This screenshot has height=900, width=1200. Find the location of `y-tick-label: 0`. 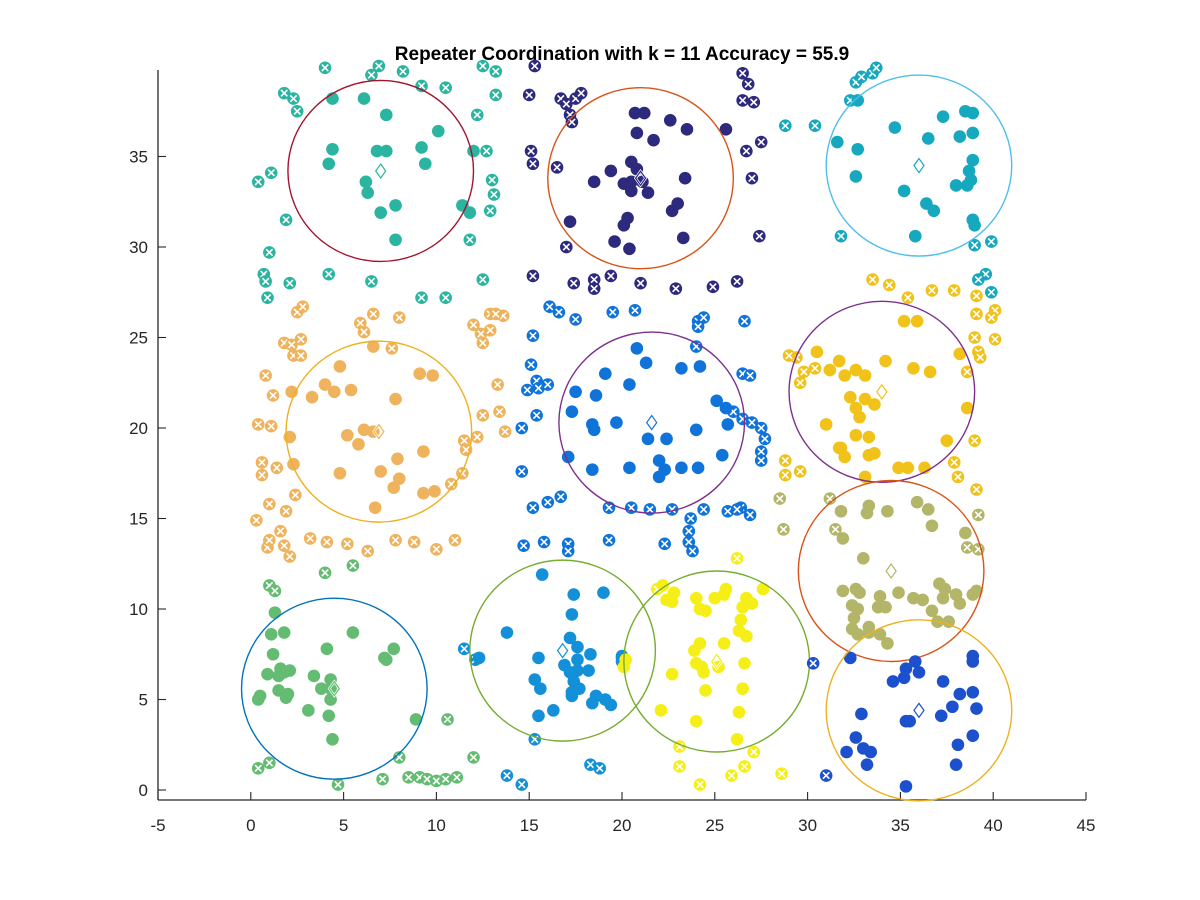

y-tick-label: 0 is located at coordinates (143, 790).